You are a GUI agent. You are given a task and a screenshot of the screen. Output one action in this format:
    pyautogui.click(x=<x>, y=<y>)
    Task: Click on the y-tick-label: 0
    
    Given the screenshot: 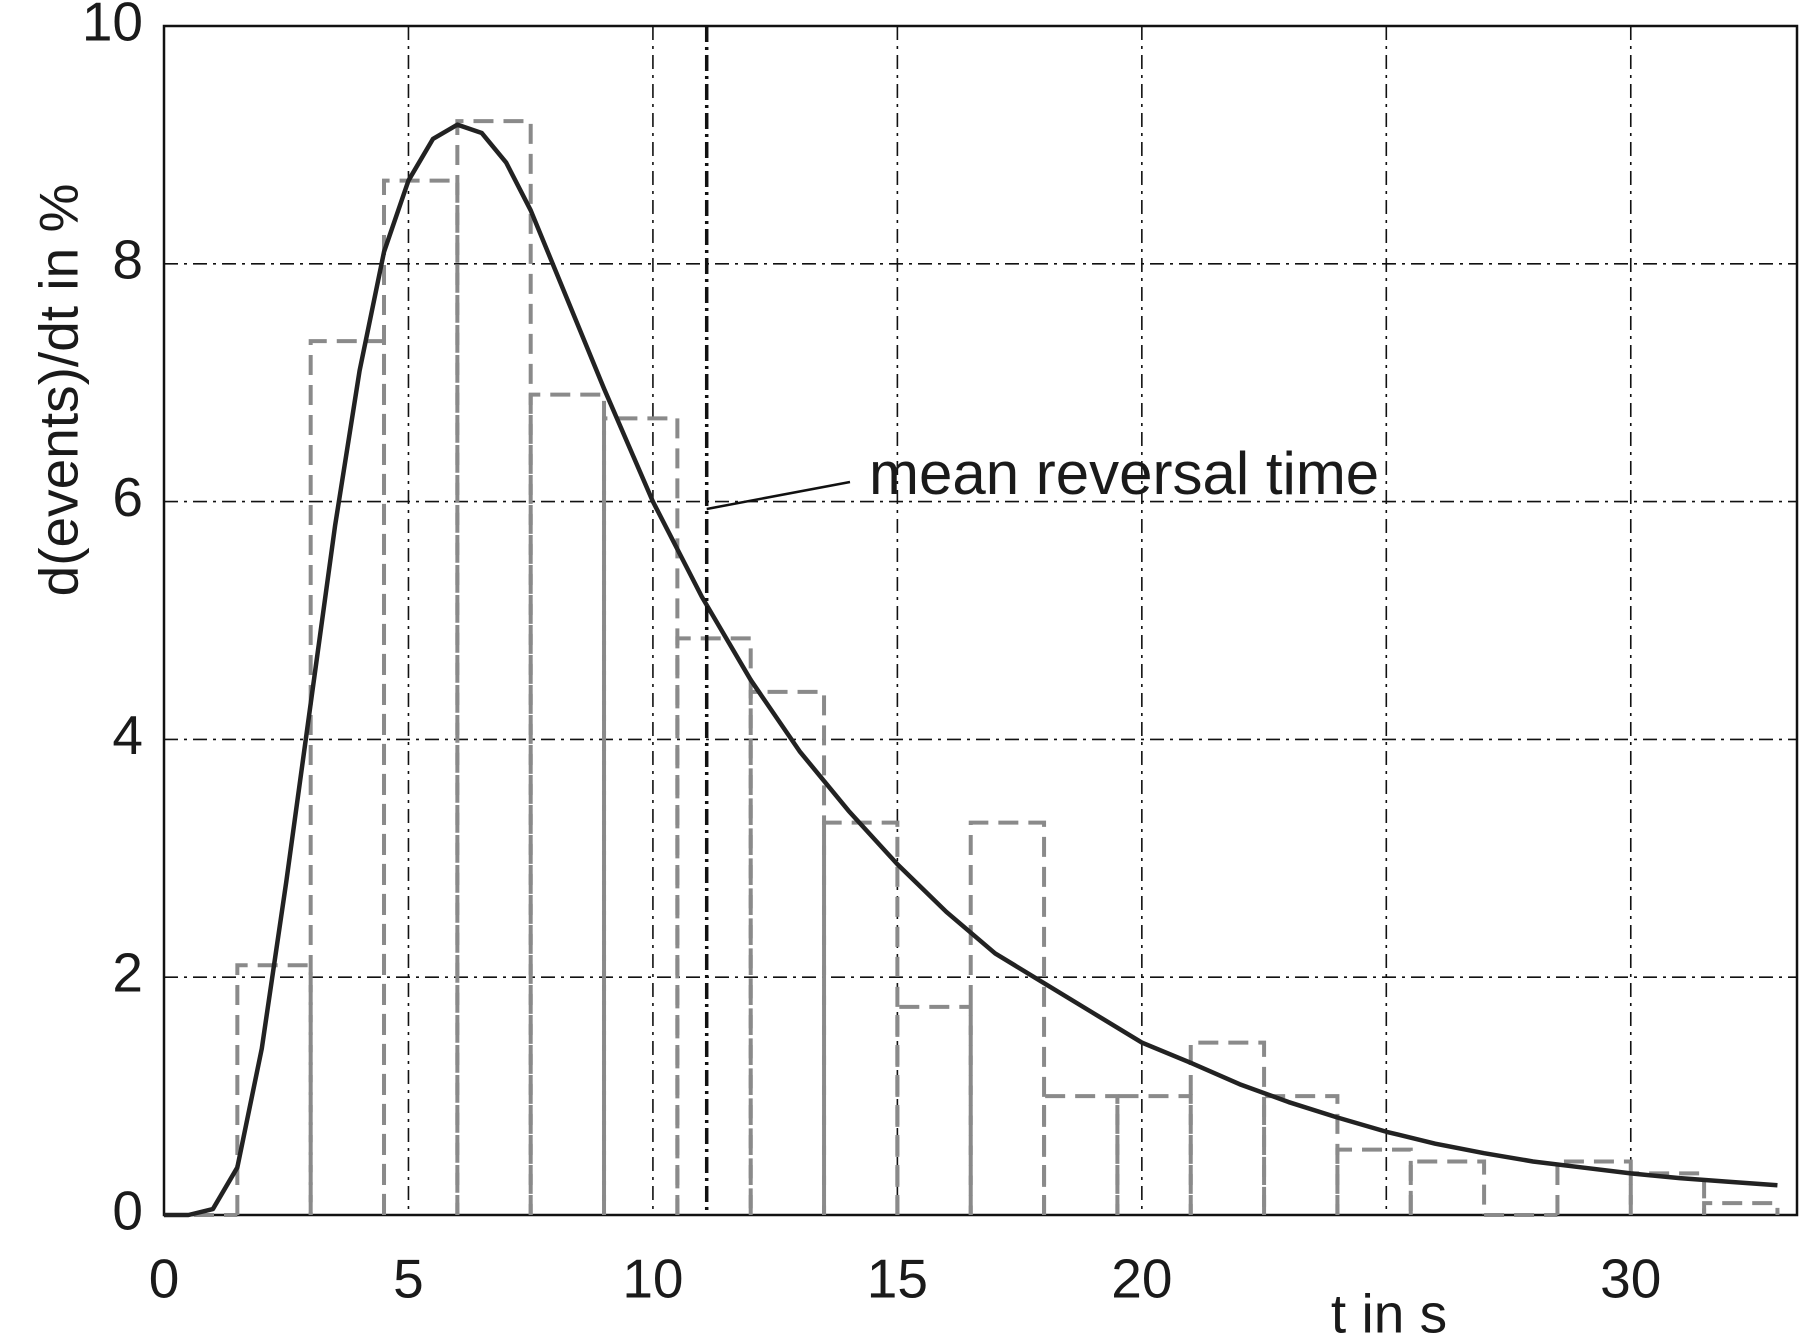 What is the action you would take?
    pyautogui.click(x=127, y=1211)
    